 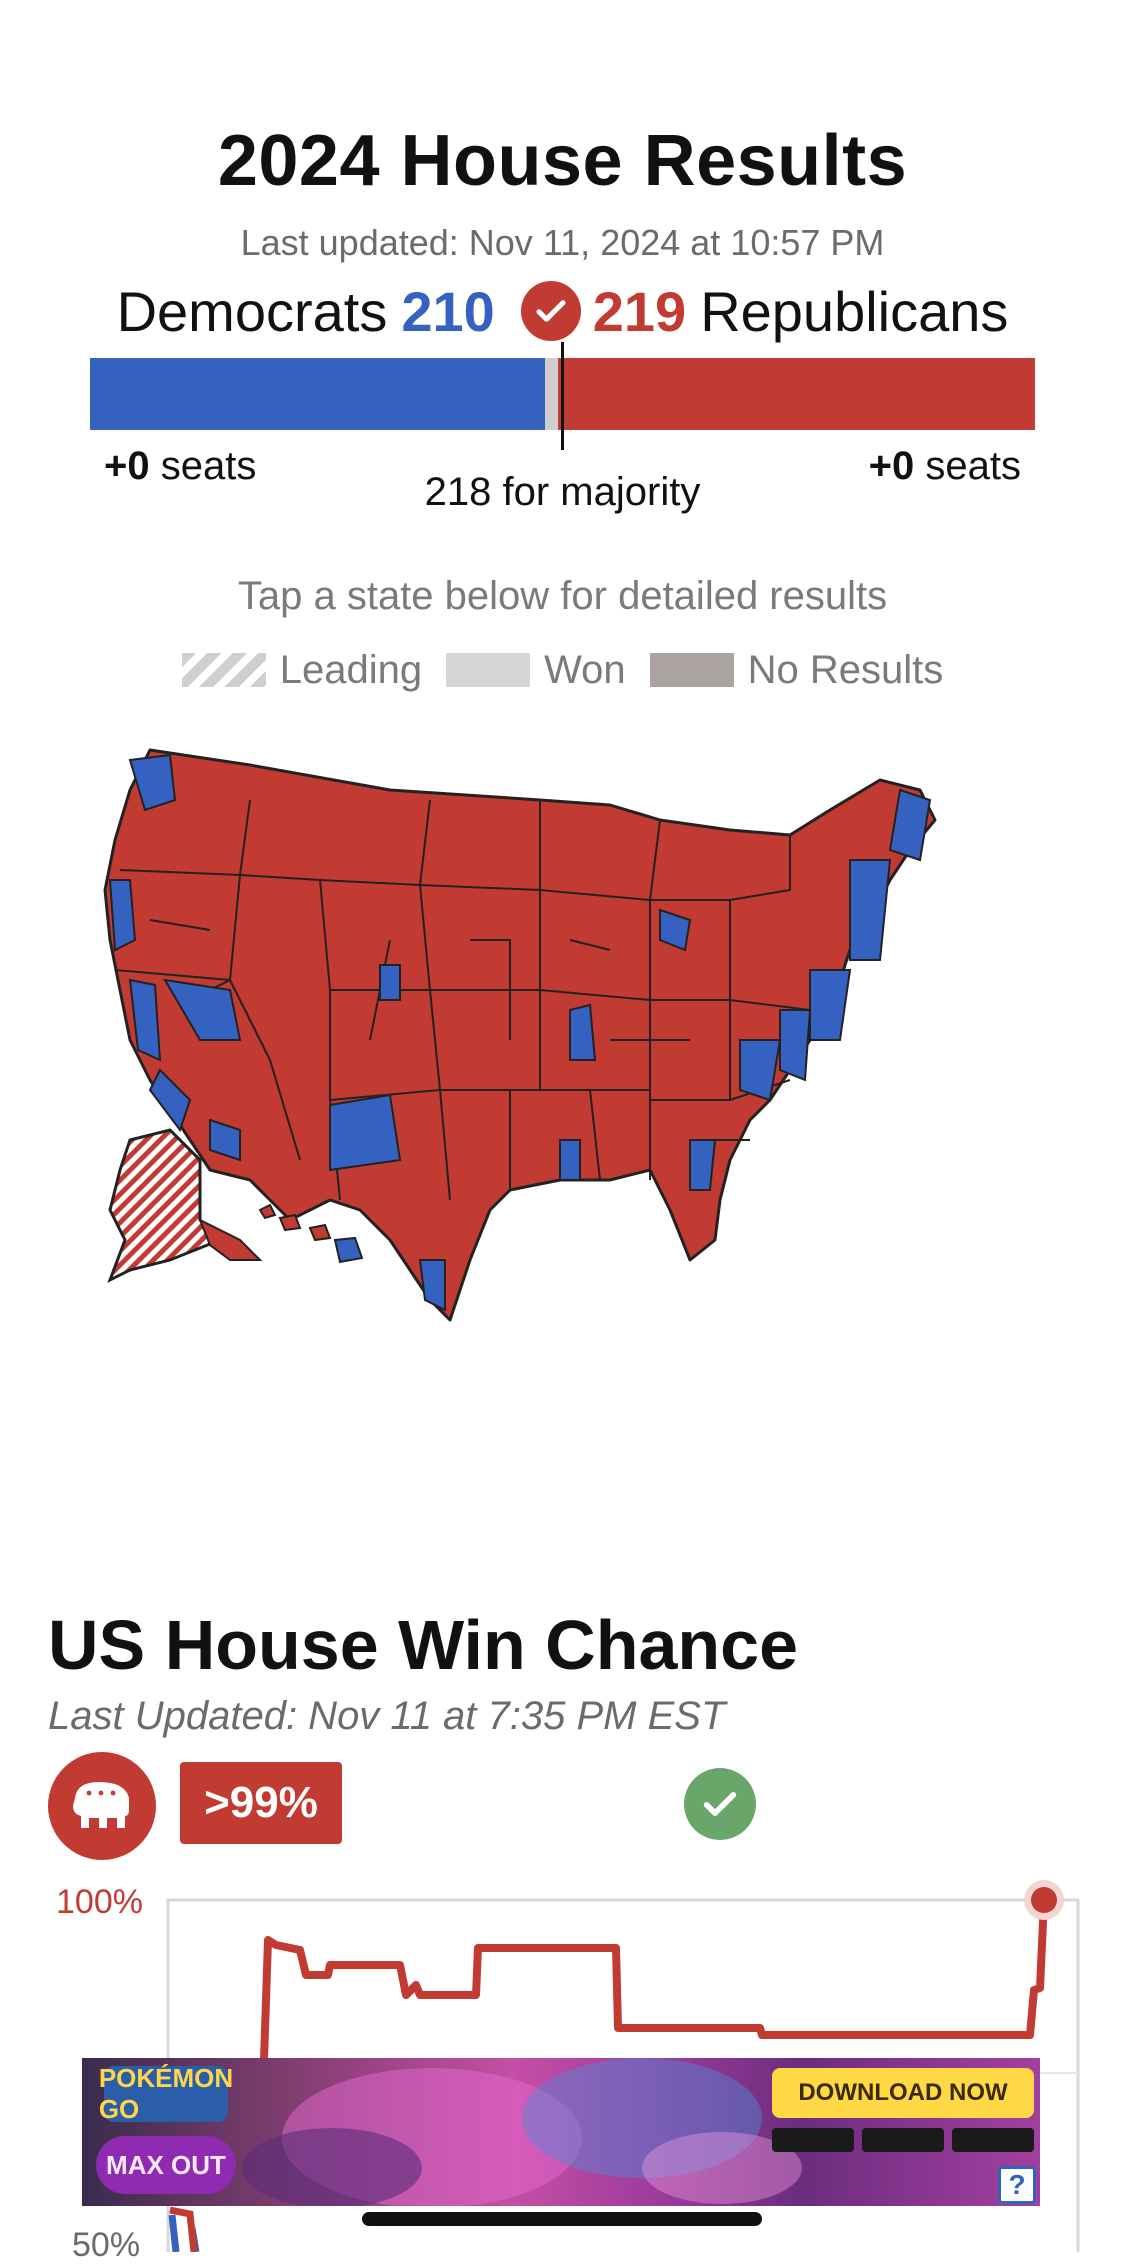 I want to click on page-title: 2024 House Results, so click(x=562, y=161).